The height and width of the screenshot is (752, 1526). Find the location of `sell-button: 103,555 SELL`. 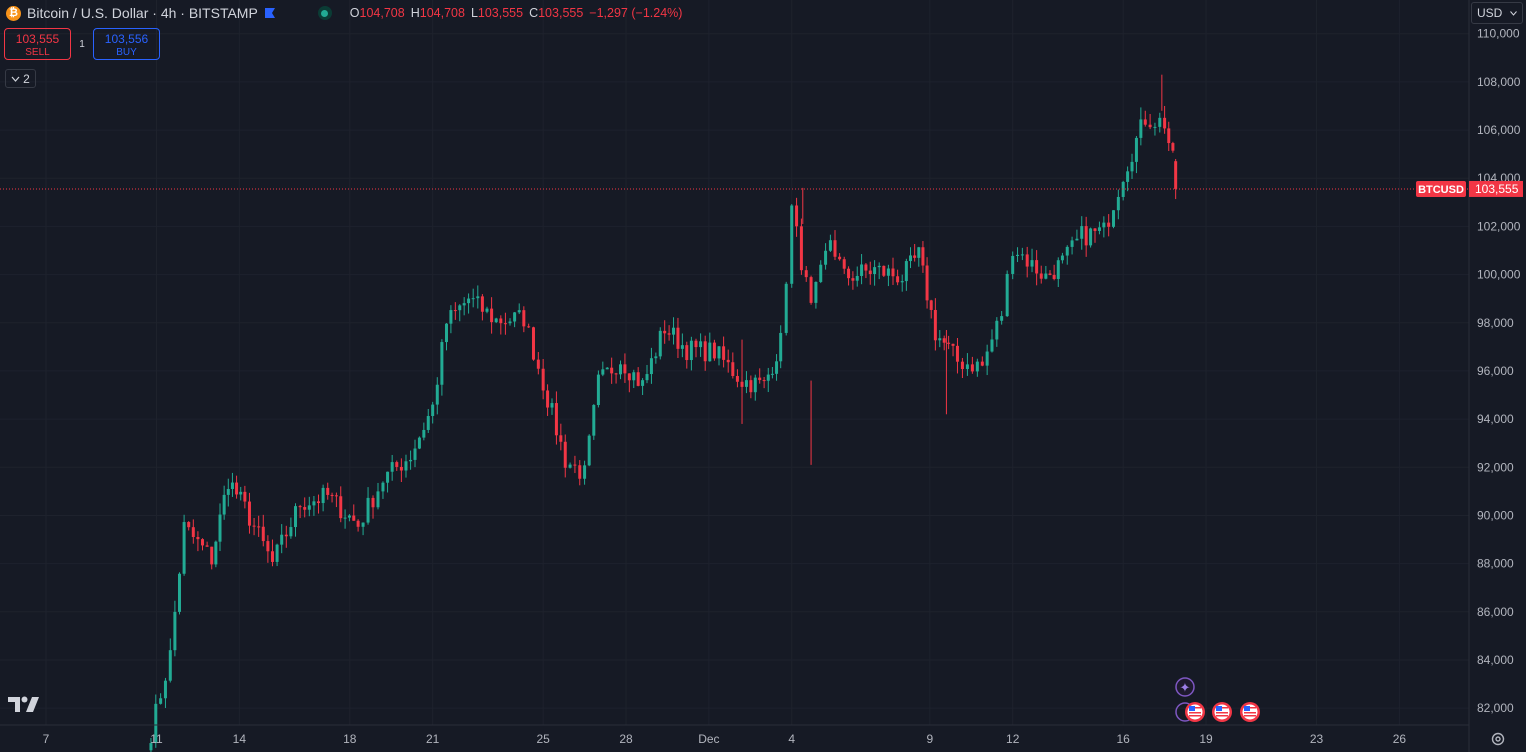

sell-button: 103,555 SELL is located at coordinates (37, 44).